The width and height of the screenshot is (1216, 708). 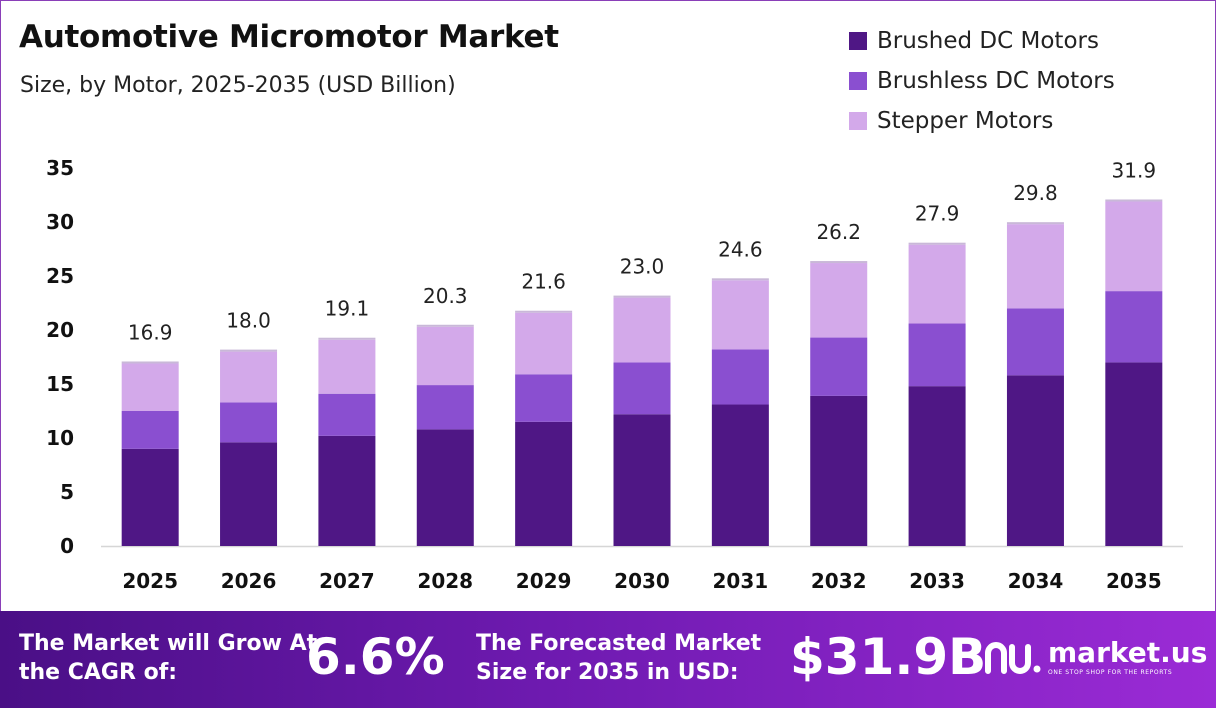 I want to click on market-us-logo-icon, so click(x=1013, y=658).